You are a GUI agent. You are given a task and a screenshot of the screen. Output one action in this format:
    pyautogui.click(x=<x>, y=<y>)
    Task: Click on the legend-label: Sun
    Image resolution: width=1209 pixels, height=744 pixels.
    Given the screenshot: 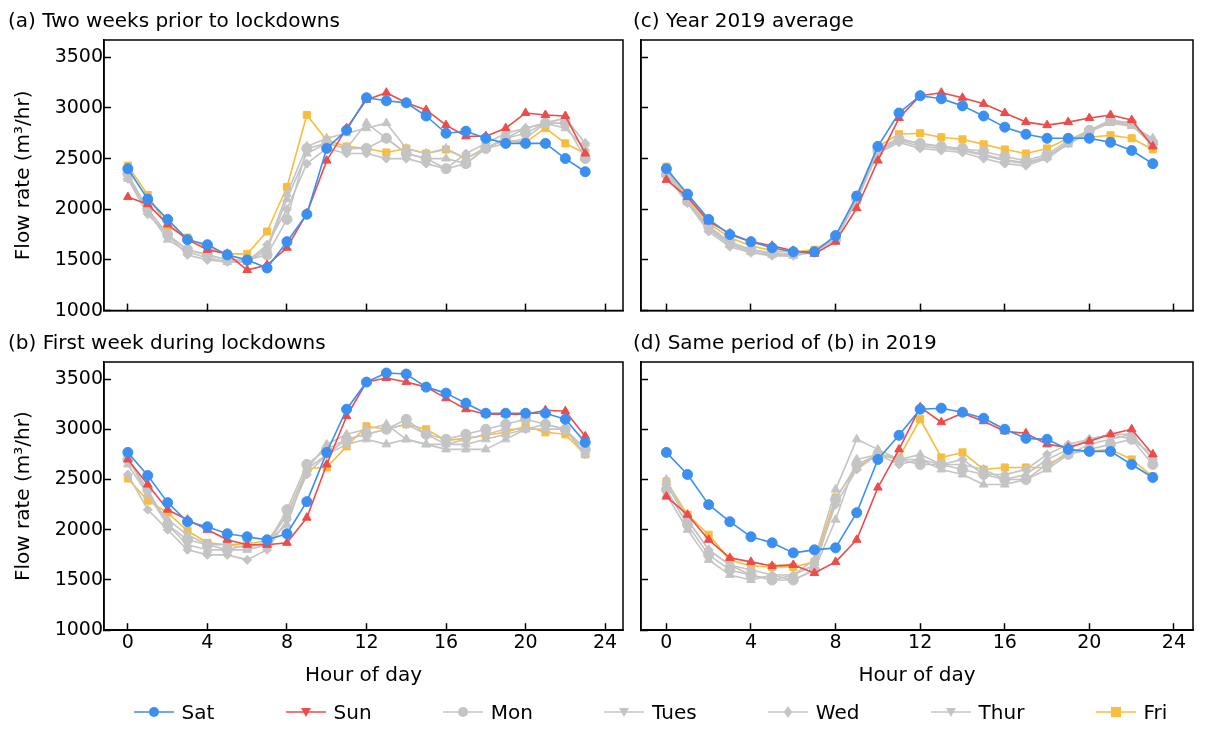 What is the action you would take?
    pyautogui.click(x=352, y=712)
    